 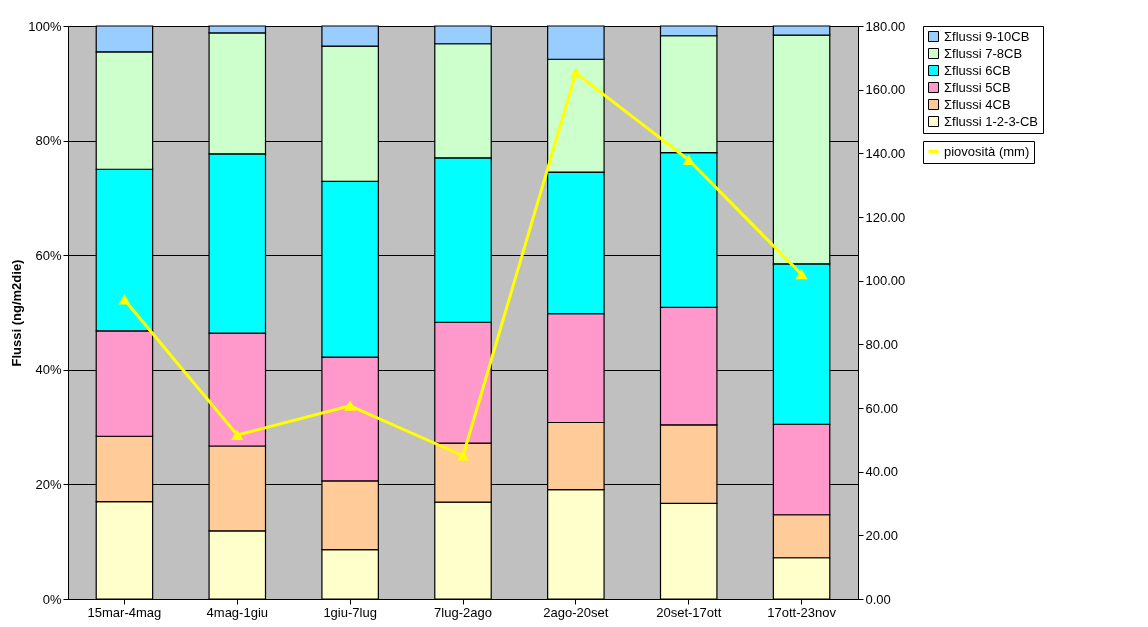 What do you see at coordinates (882, 535) in the screenshot?
I see `y2-tick-label: 20.00` at bounding box center [882, 535].